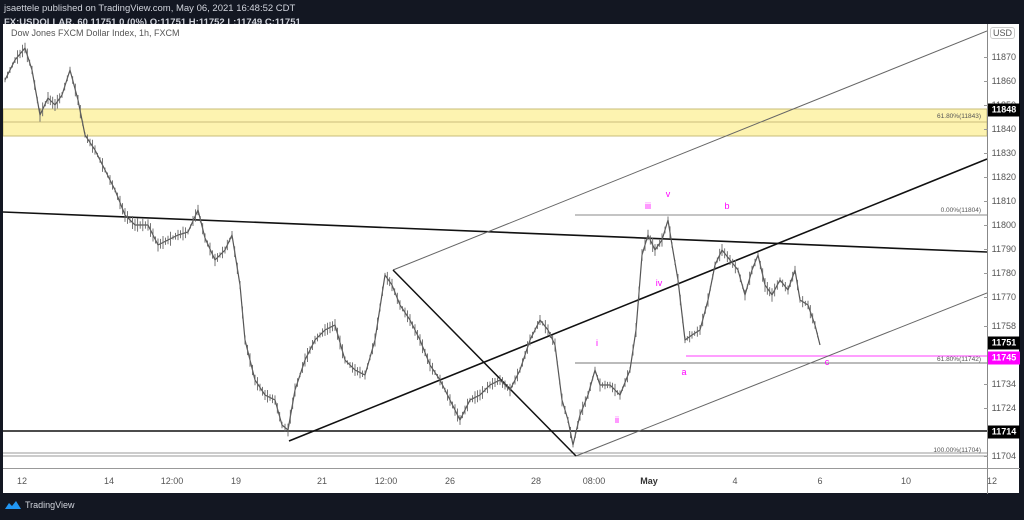 The image size is (1024, 520). Describe the element at coordinates (668, 194) in the screenshot. I see `wave-label-v: v` at that location.